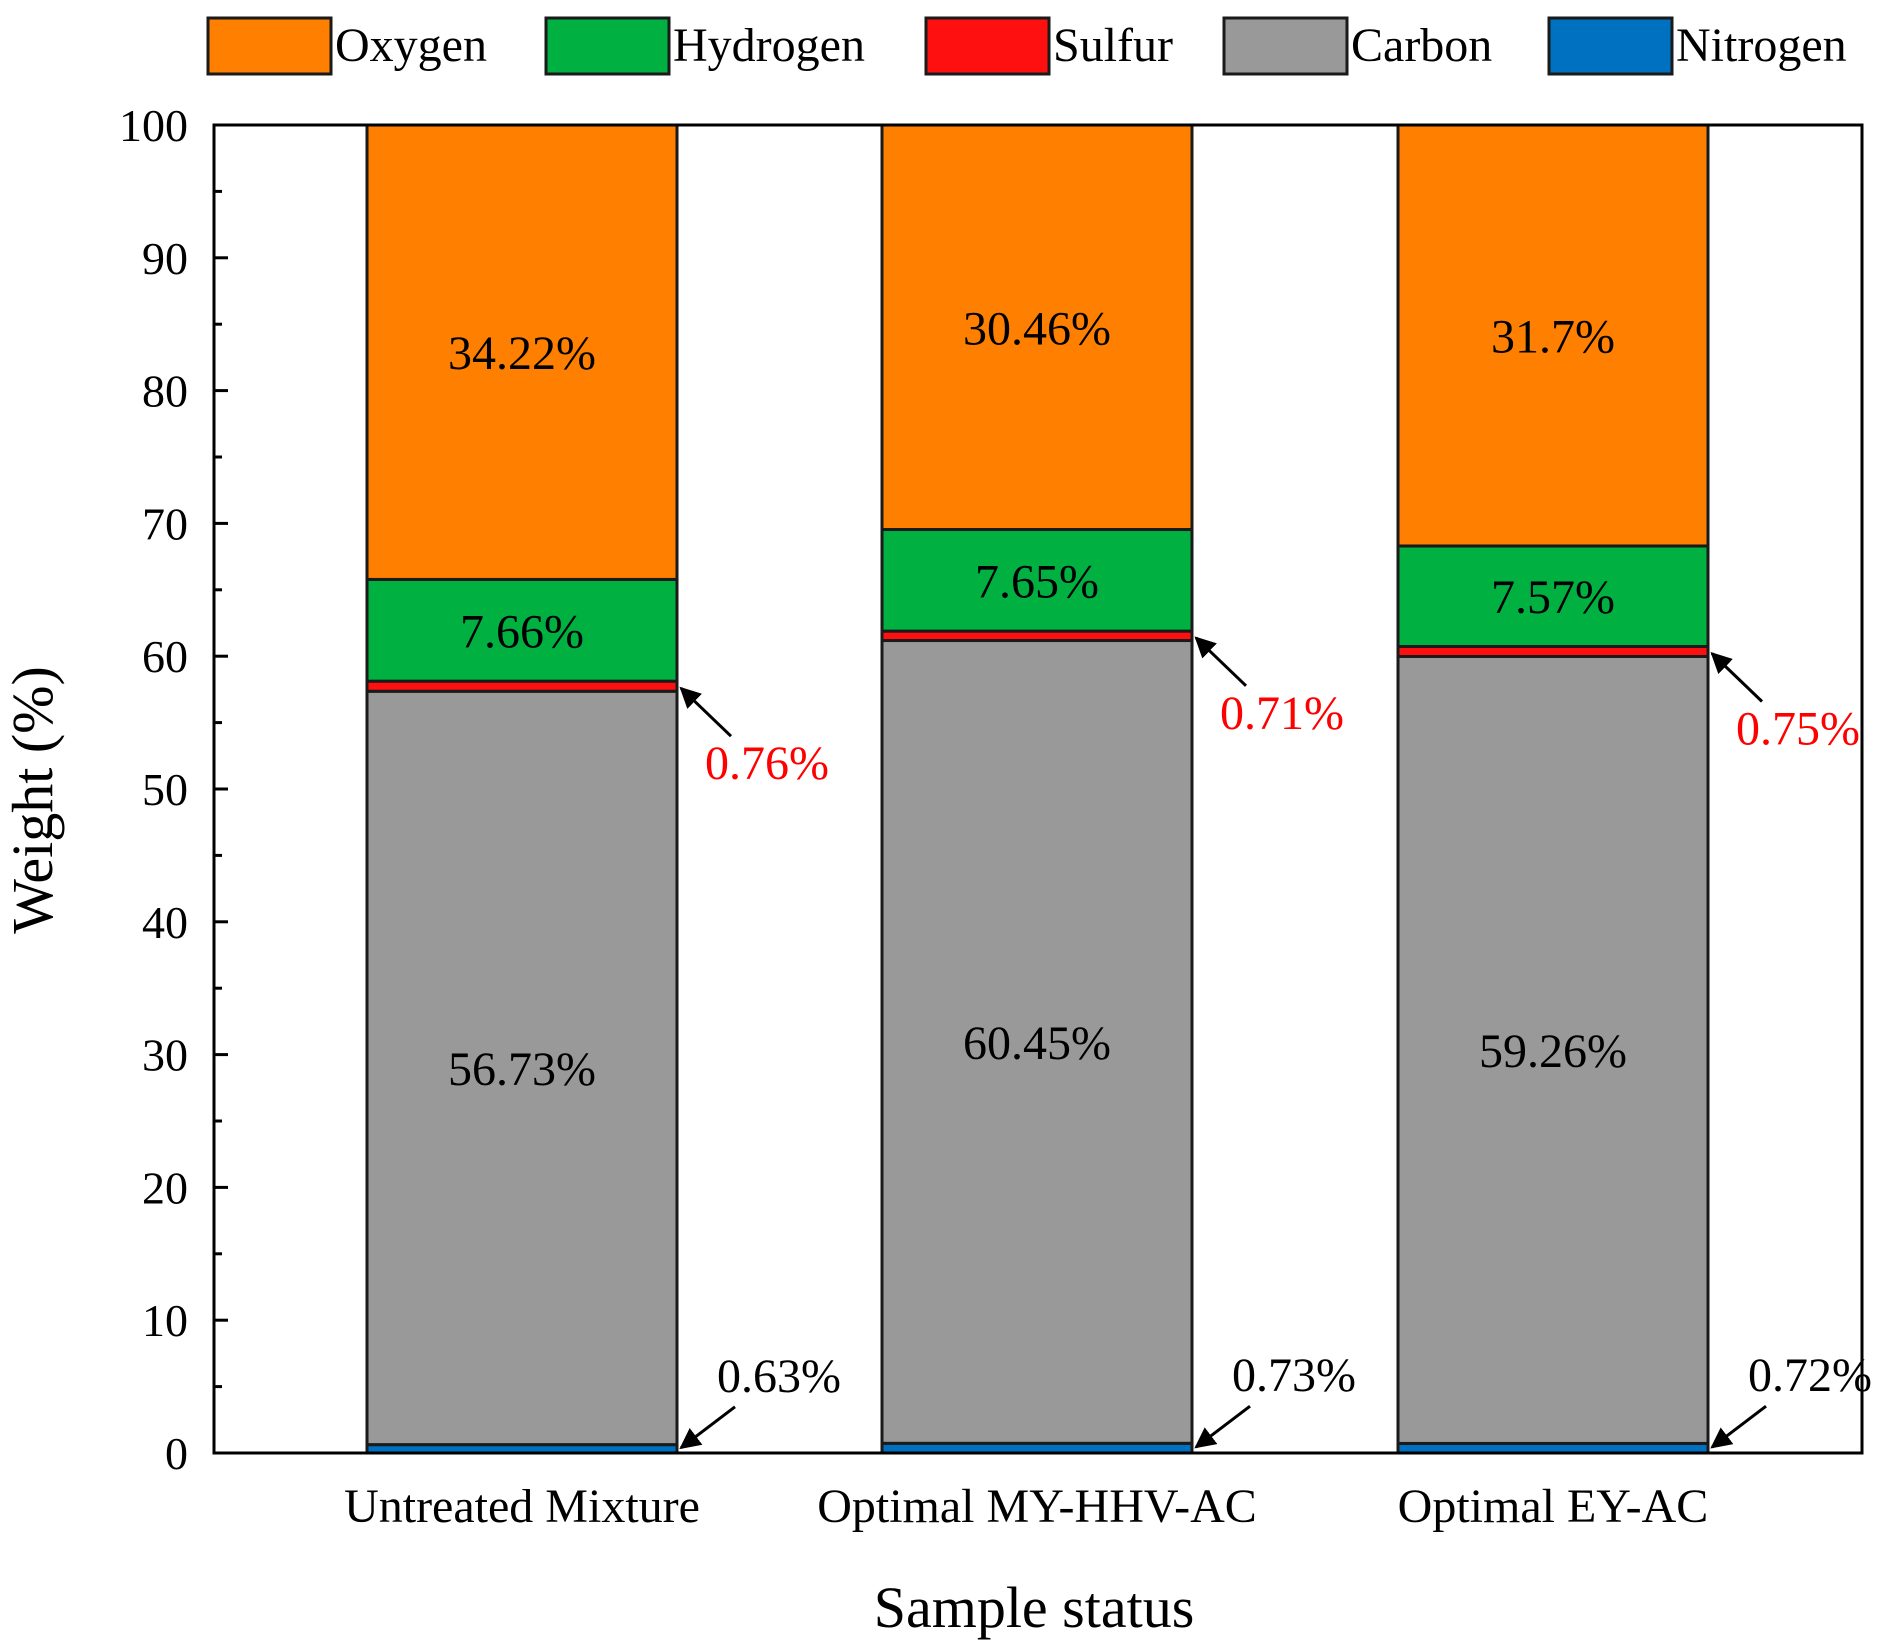 Image resolution: width=1879 pixels, height=1651 pixels. Describe the element at coordinates (707, 1427) in the screenshot. I see `callout-arrow-nitrogen-untreated-mixture` at that location.